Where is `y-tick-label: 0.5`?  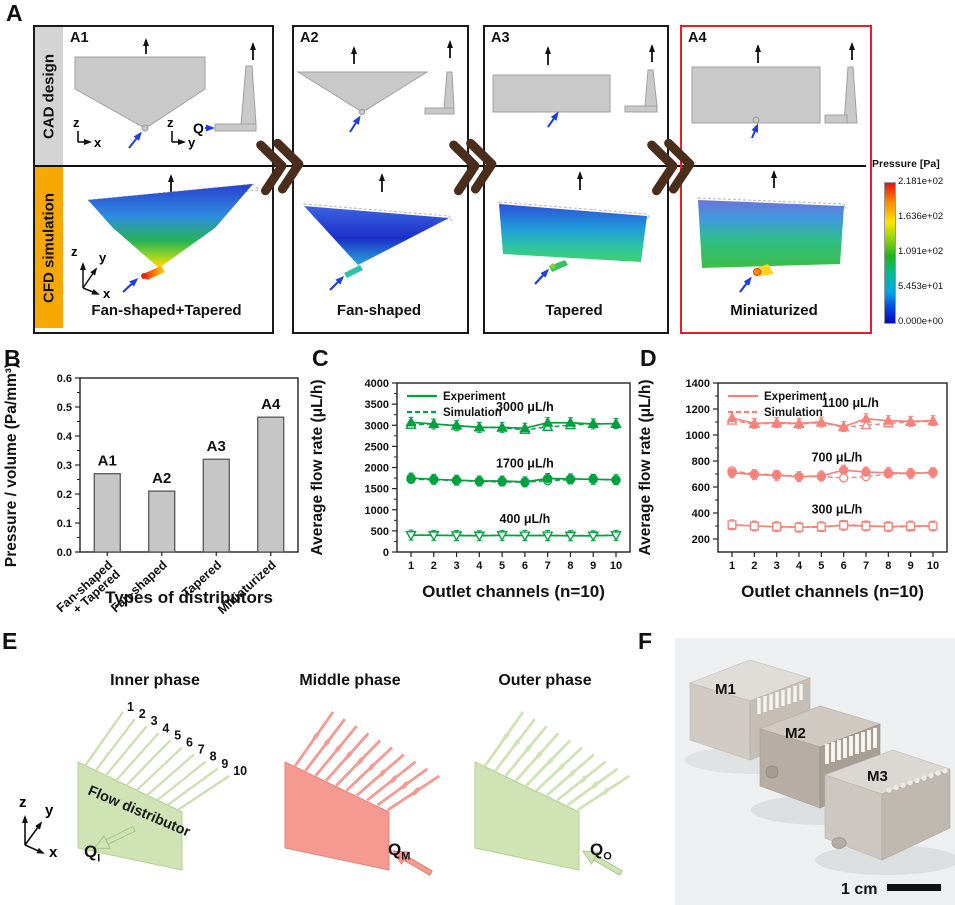
y-tick-label: 0.5 is located at coordinates (64, 408).